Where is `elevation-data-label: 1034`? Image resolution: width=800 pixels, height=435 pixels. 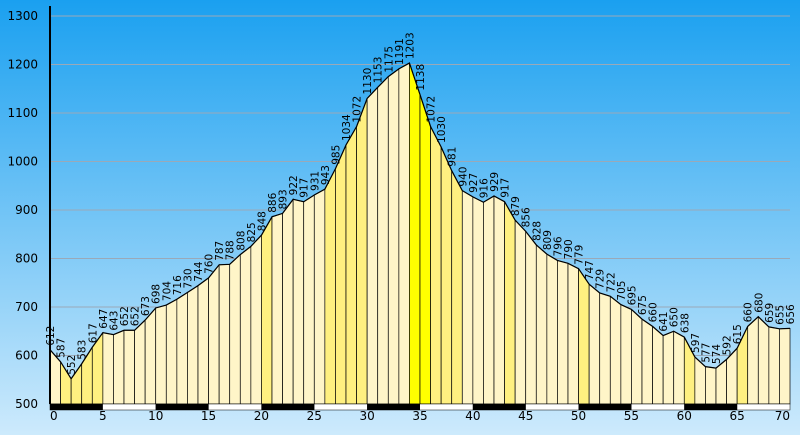
elevation-data-label: 1034 is located at coordinates (347, 127).